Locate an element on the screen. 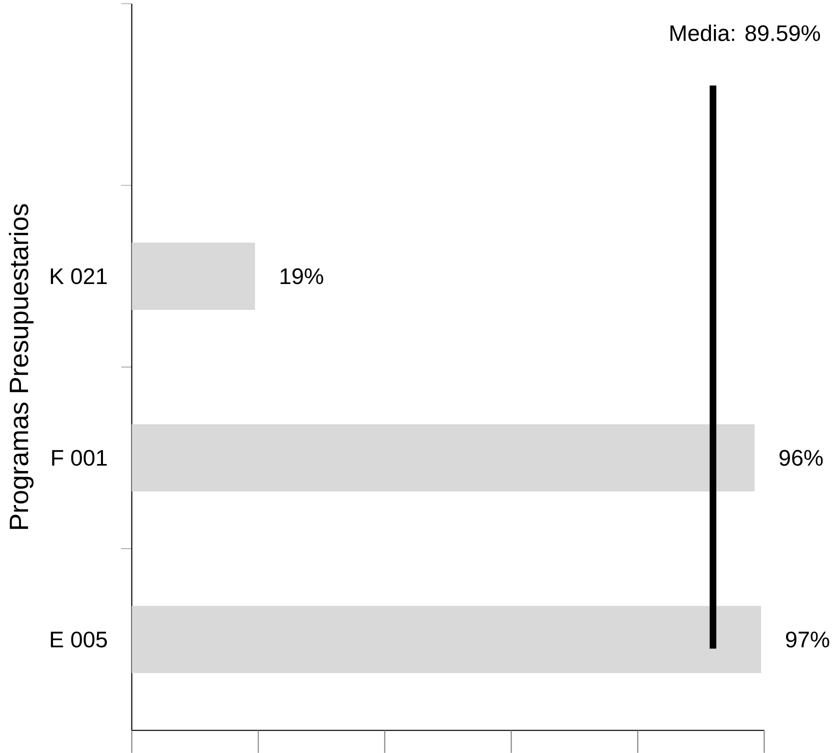  data-label: 97% is located at coordinates (808, 640).